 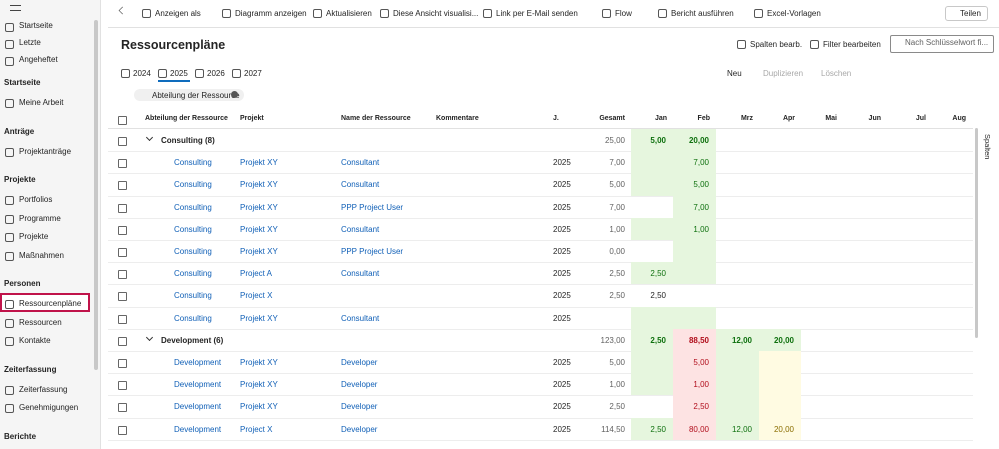 I want to click on nav-item: Programme, so click(x=40, y=218).